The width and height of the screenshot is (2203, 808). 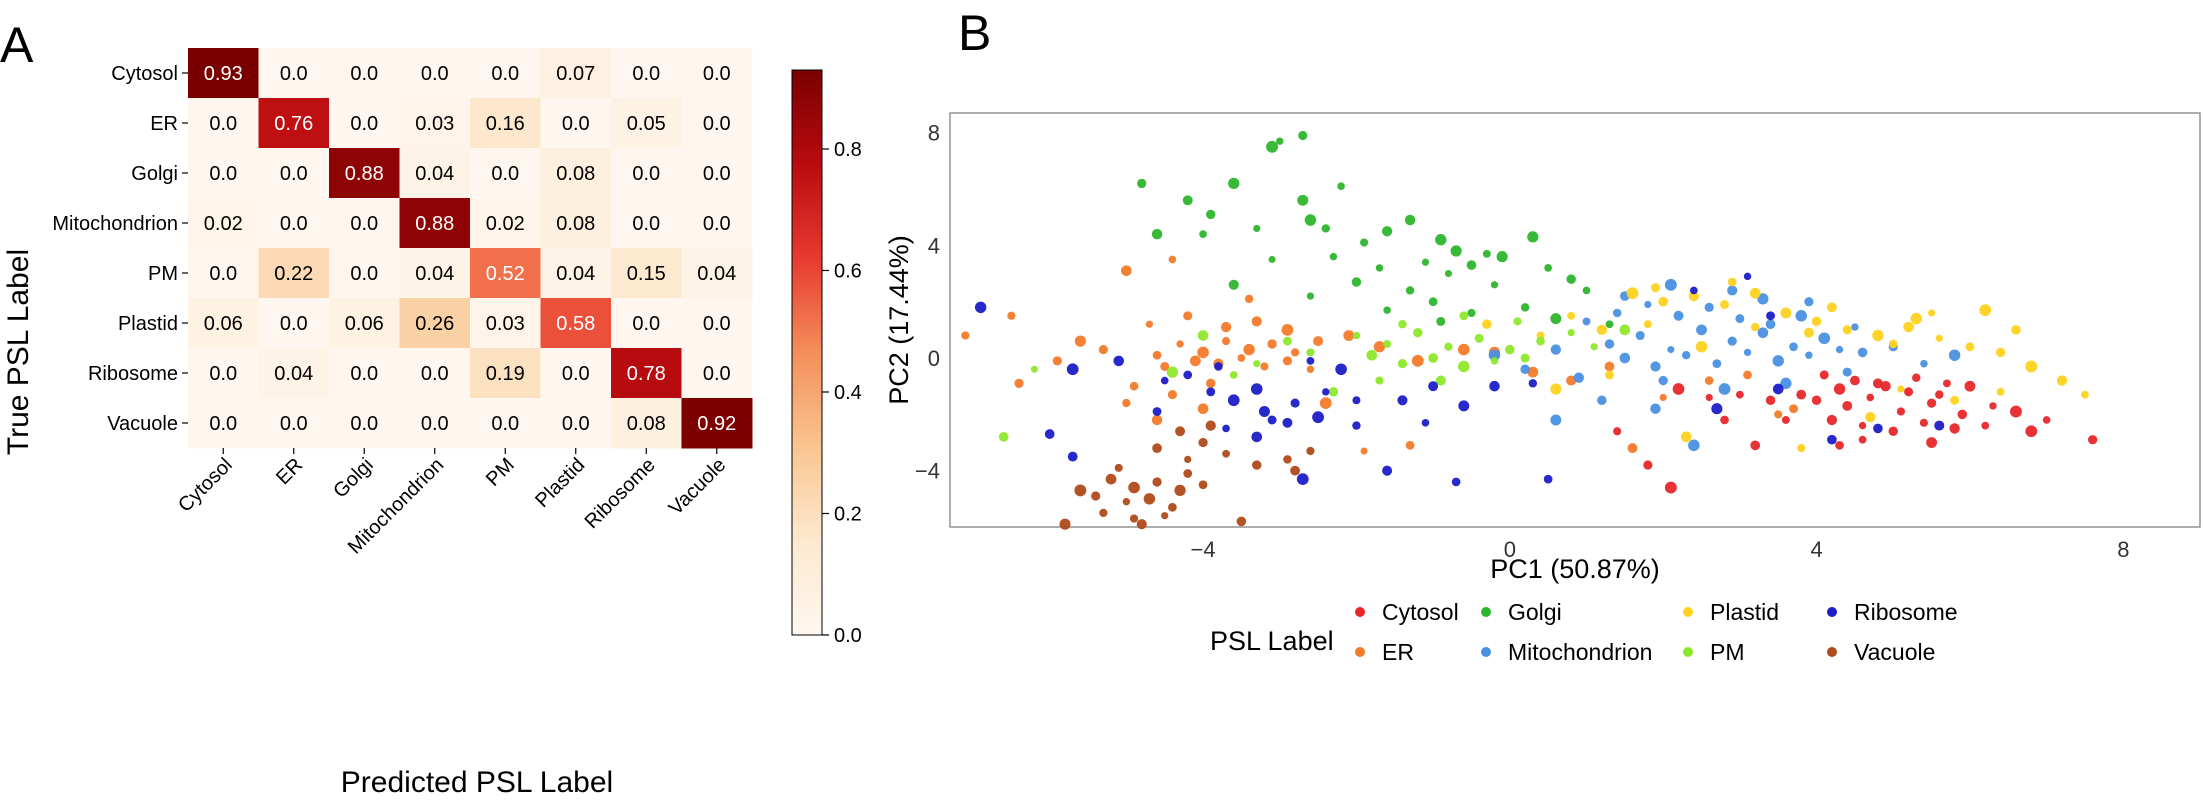 I want to click on scatter-y-axis-label: PC2 (17.44%), so click(x=899, y=320).